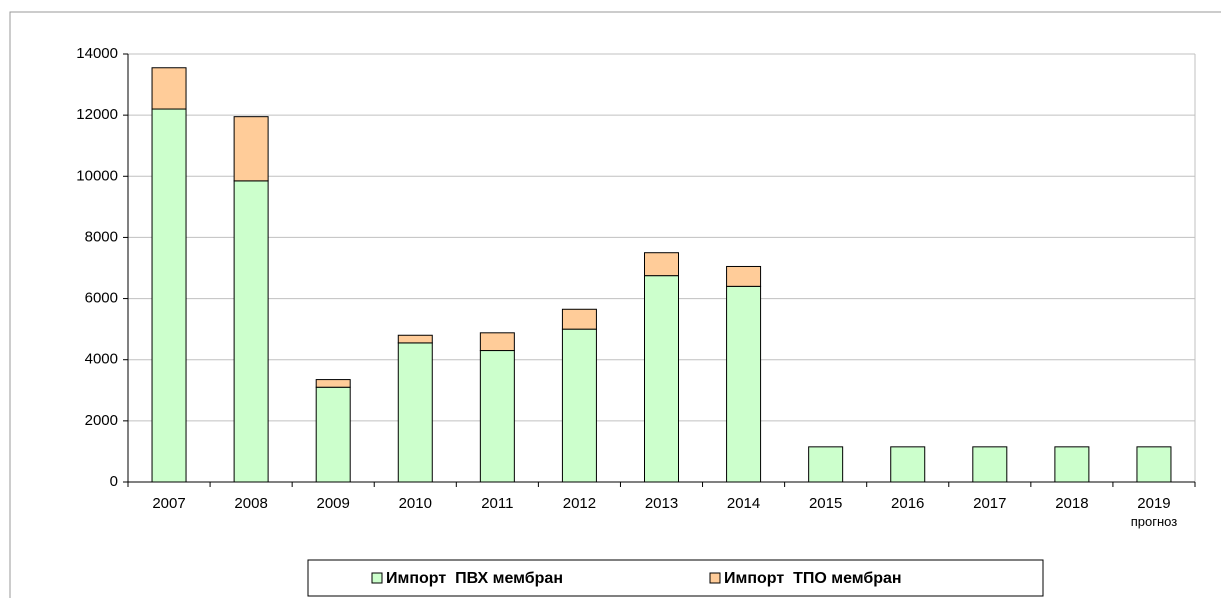 The height and width of the screenshot is (598, 1221). Describe the element at coordinates (333, 503) in the screenshot. I see `x-tick-label: 2009` at that location.